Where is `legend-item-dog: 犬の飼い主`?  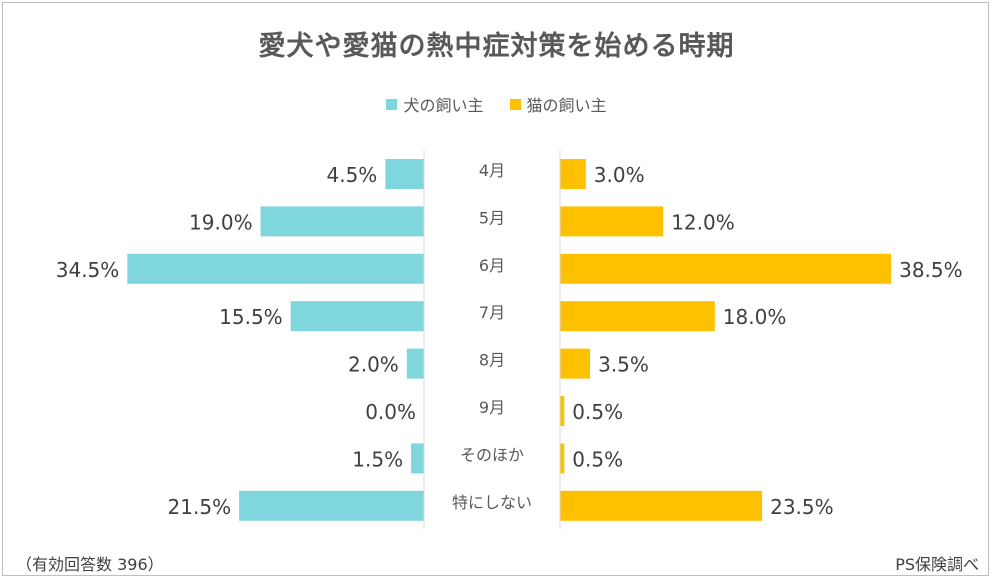
legend-item-dog: 犬の飼い主 is located at coordinates (435, 104).